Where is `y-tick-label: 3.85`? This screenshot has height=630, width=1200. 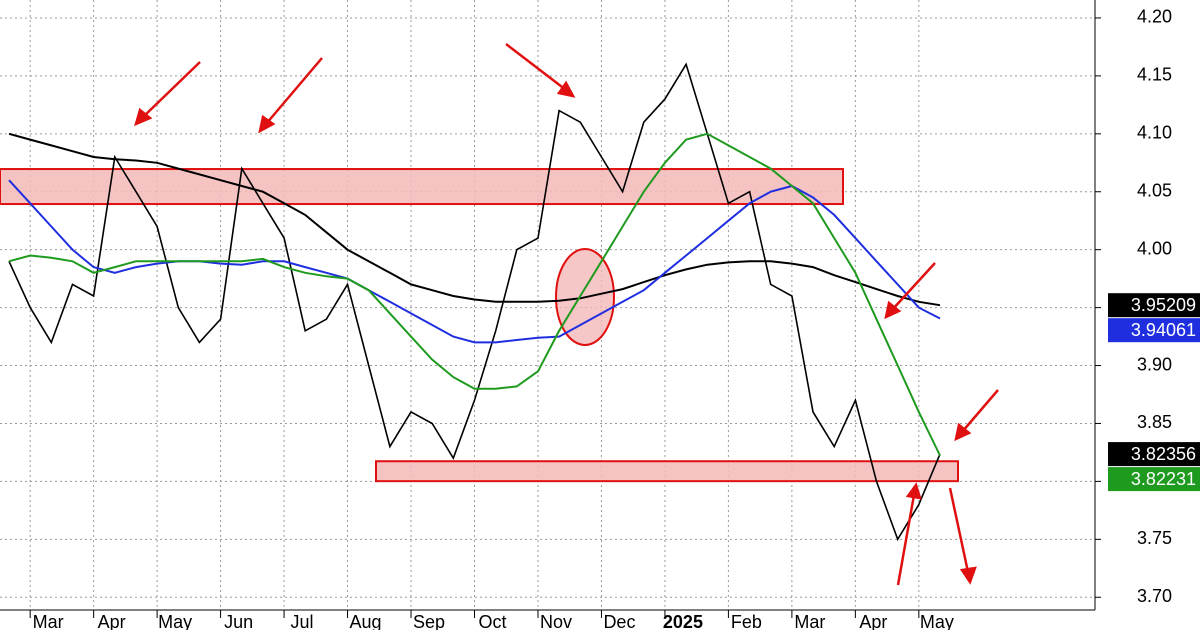
y-tick-label: 3.85 is located at coordinates (1154, 422).